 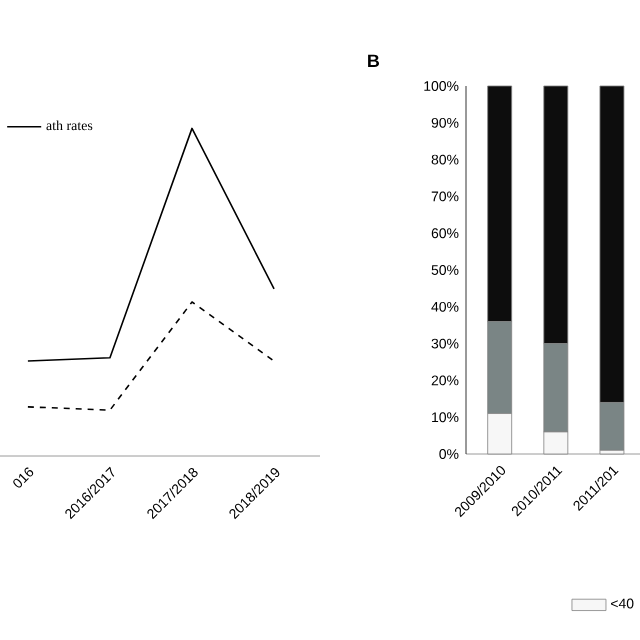 What do you see at coordinates (374, 60) in the screenshot?
I see `chart-title: B` at bounding box center [374, 60].